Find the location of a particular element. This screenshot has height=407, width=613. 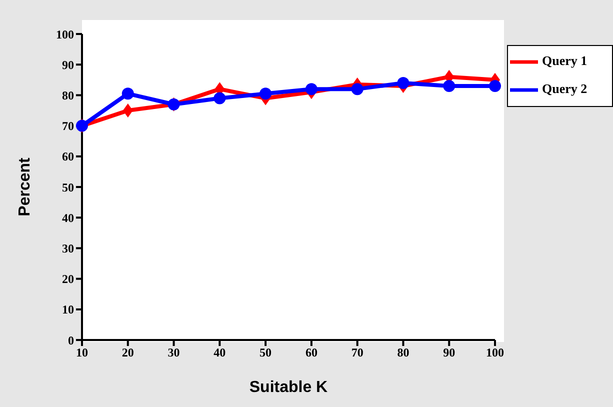

x-tick-label: 60 is located at coordinates (311, 353).